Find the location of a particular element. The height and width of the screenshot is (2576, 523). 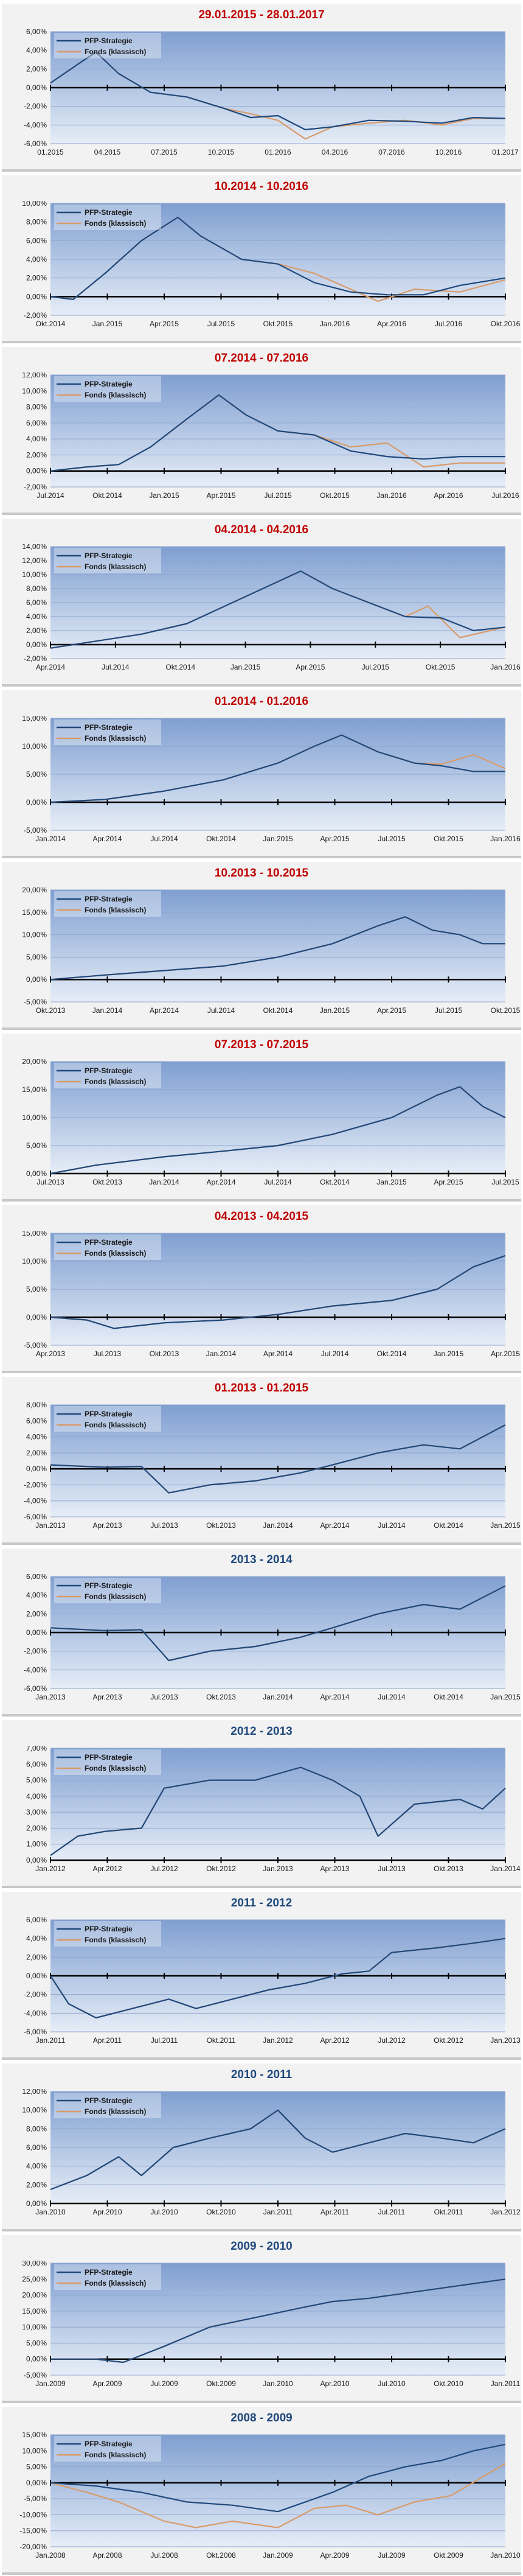

x-tick-label: 10.2015 is located at coordinates (222, 152).